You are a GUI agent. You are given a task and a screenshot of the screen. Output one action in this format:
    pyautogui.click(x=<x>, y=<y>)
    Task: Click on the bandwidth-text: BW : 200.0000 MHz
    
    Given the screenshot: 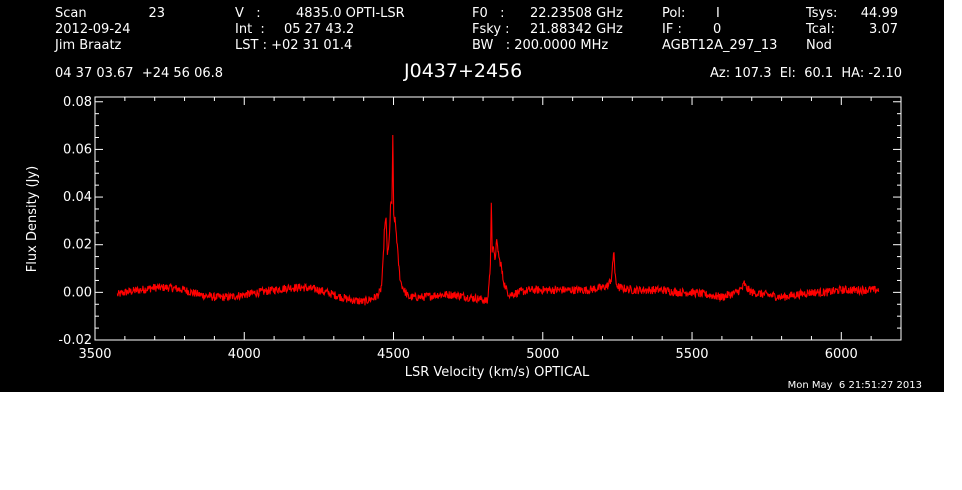 What is the action you would take?
    pyautogui.click(x=540, y=45)
    